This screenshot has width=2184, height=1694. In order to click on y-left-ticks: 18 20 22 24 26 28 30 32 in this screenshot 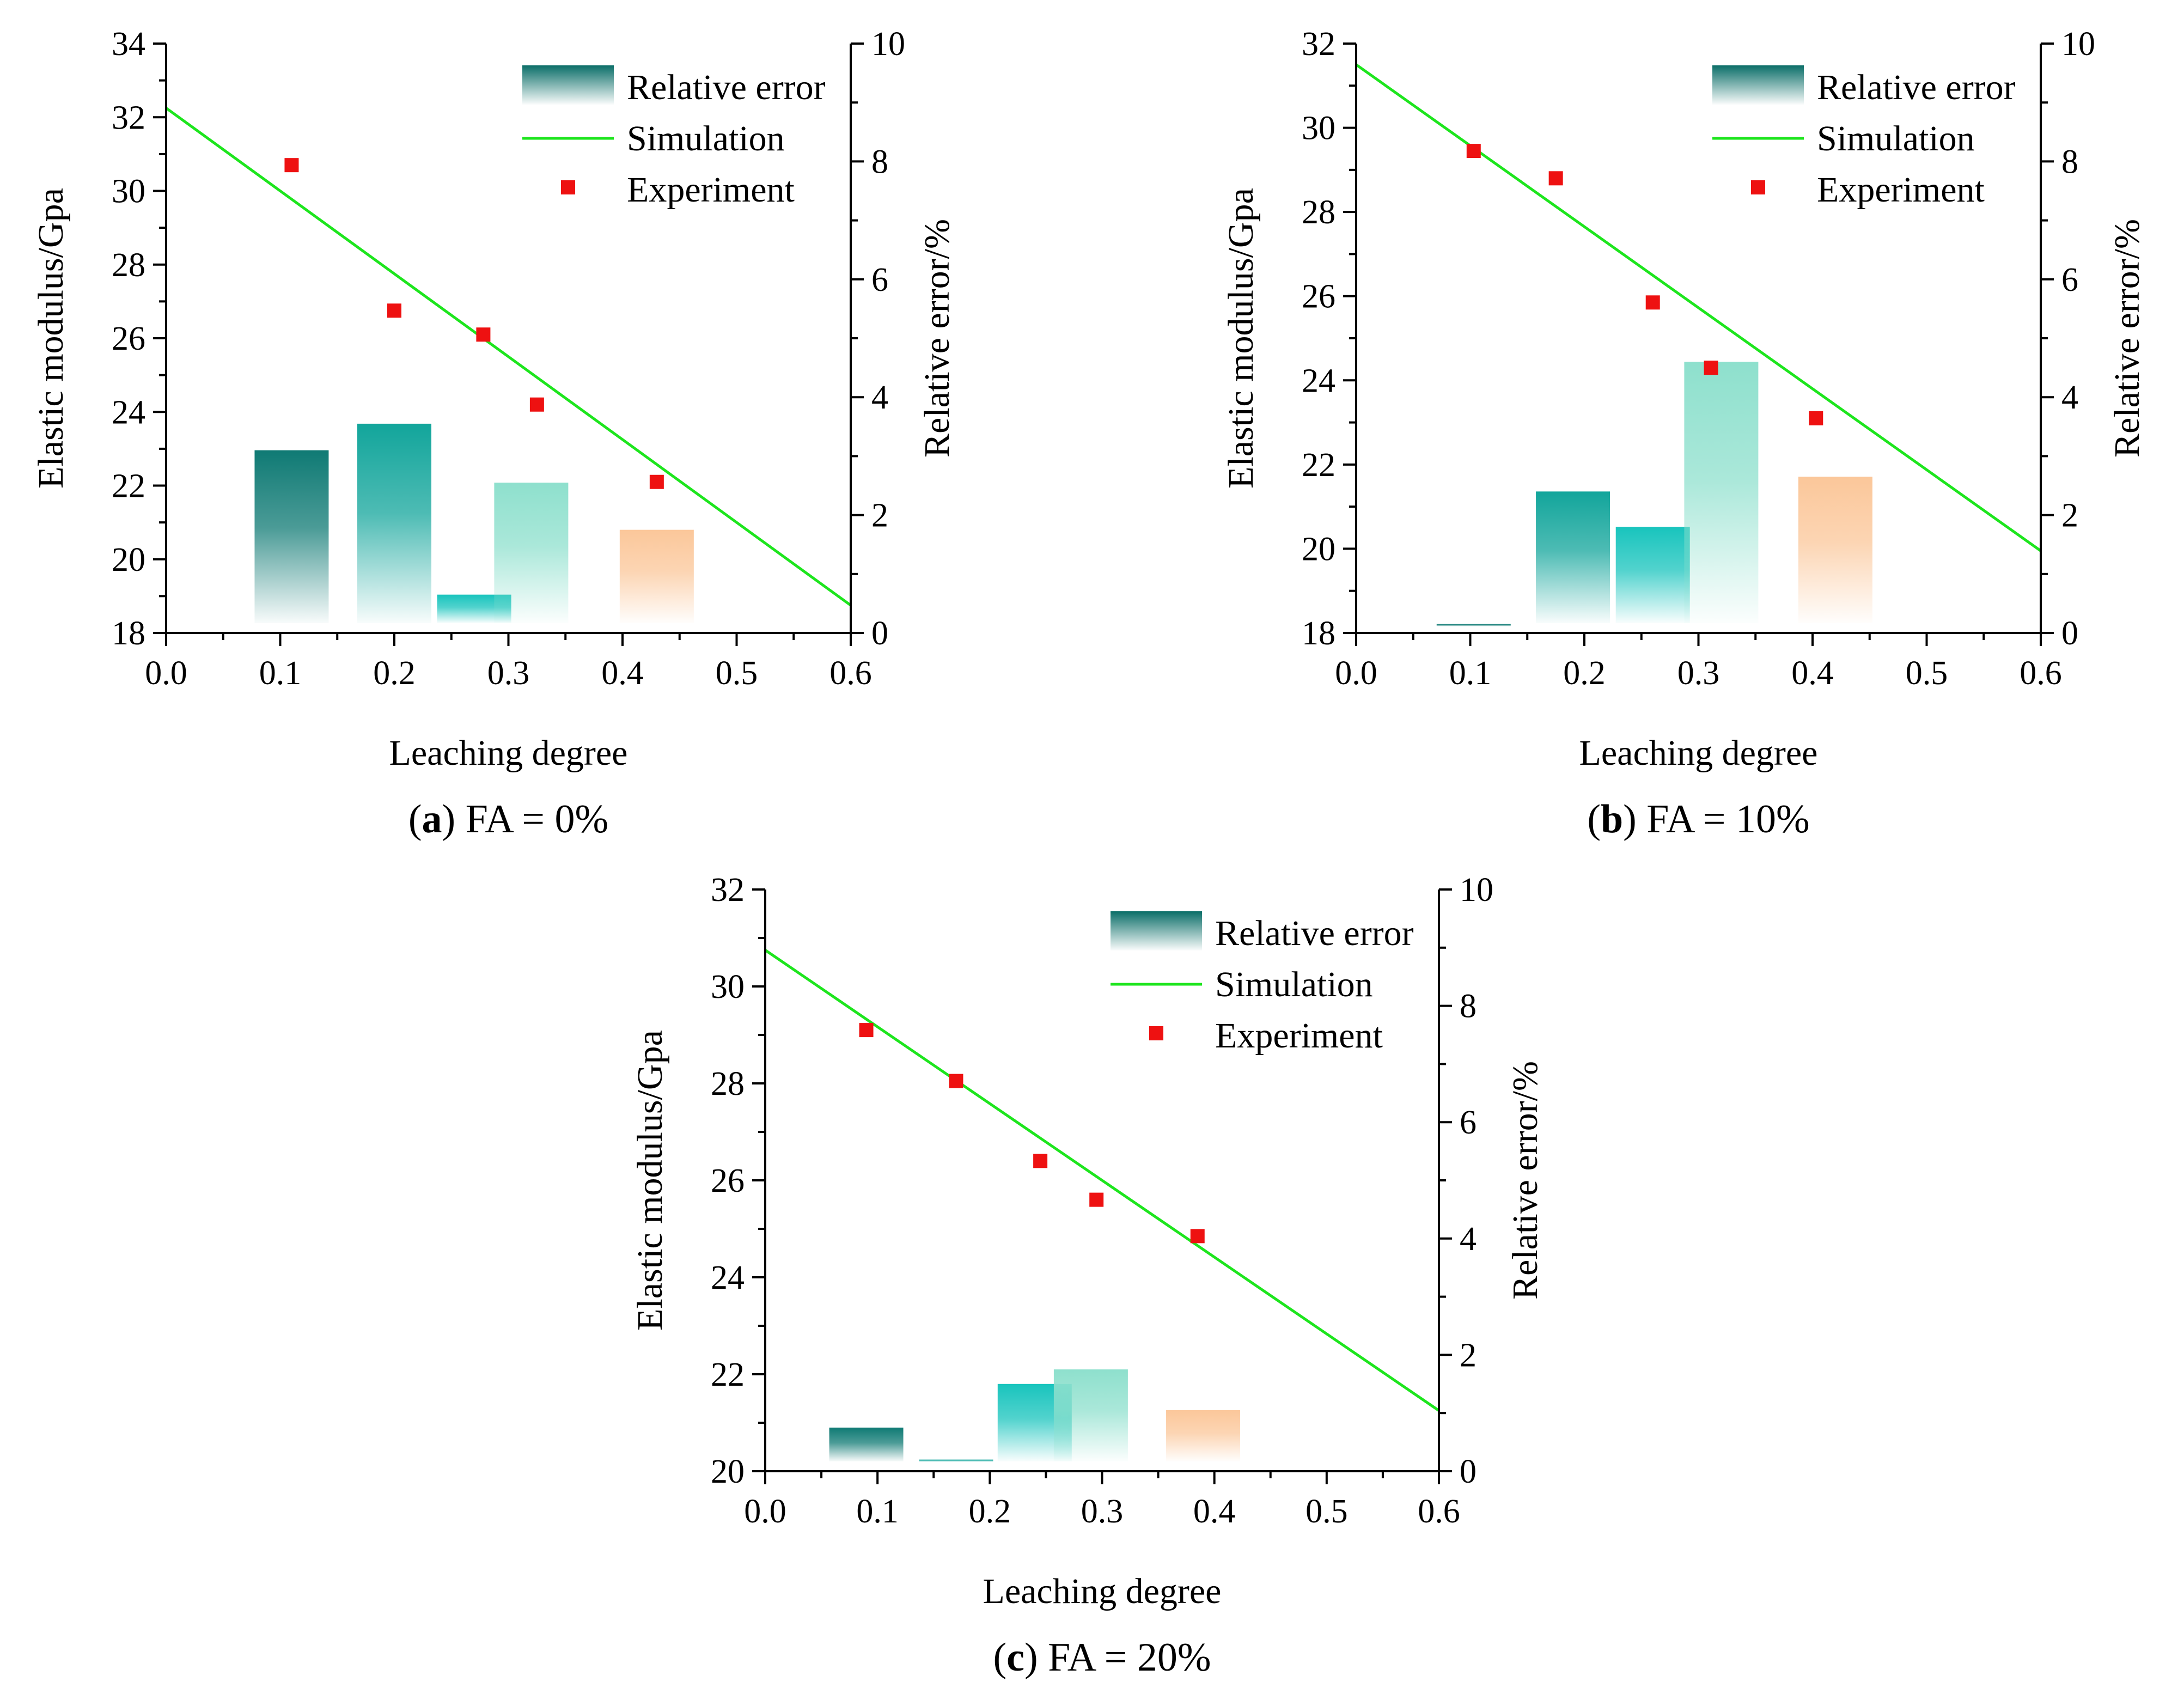, I will do `click(1329, 339)`.